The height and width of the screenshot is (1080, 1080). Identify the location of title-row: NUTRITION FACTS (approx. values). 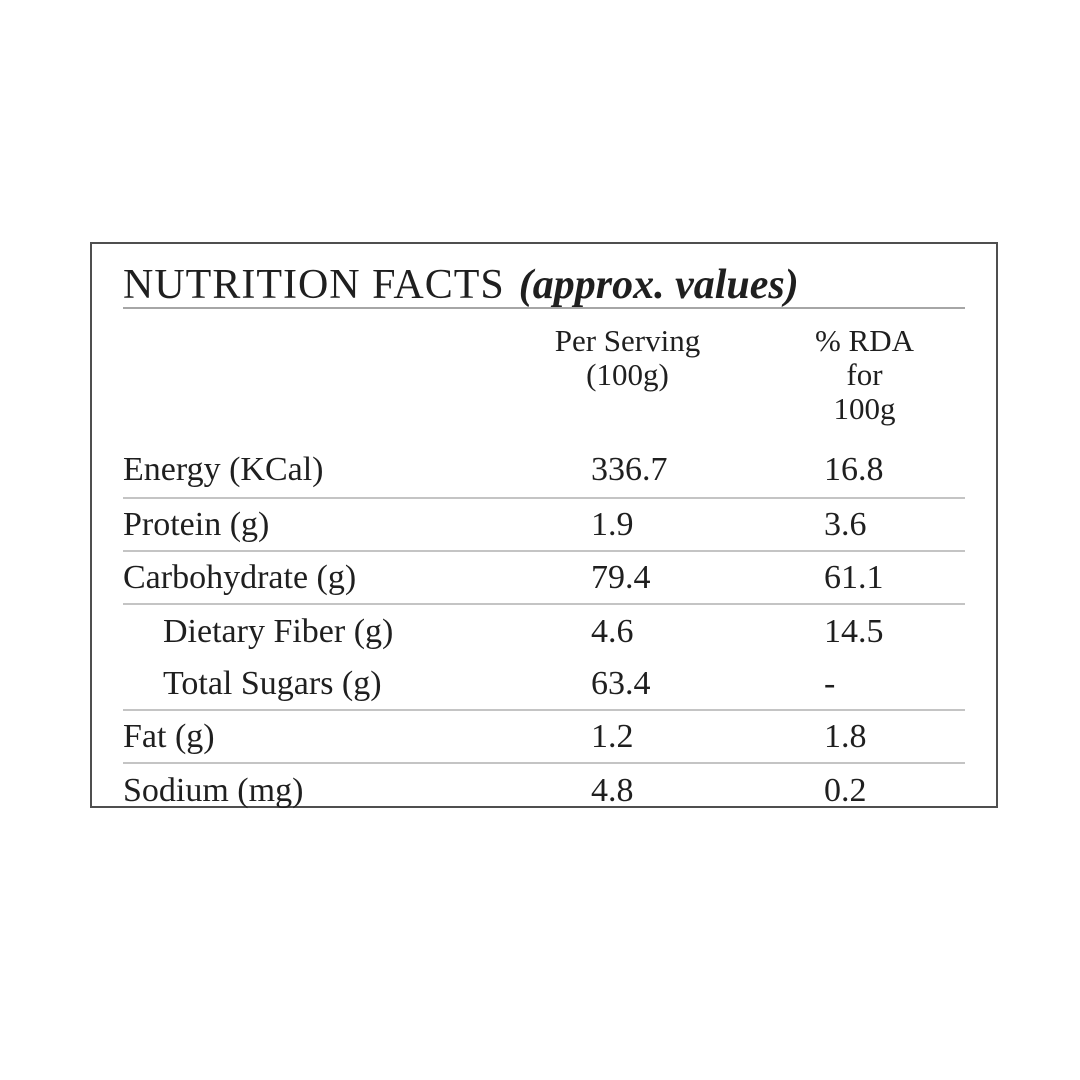
(544, 276).